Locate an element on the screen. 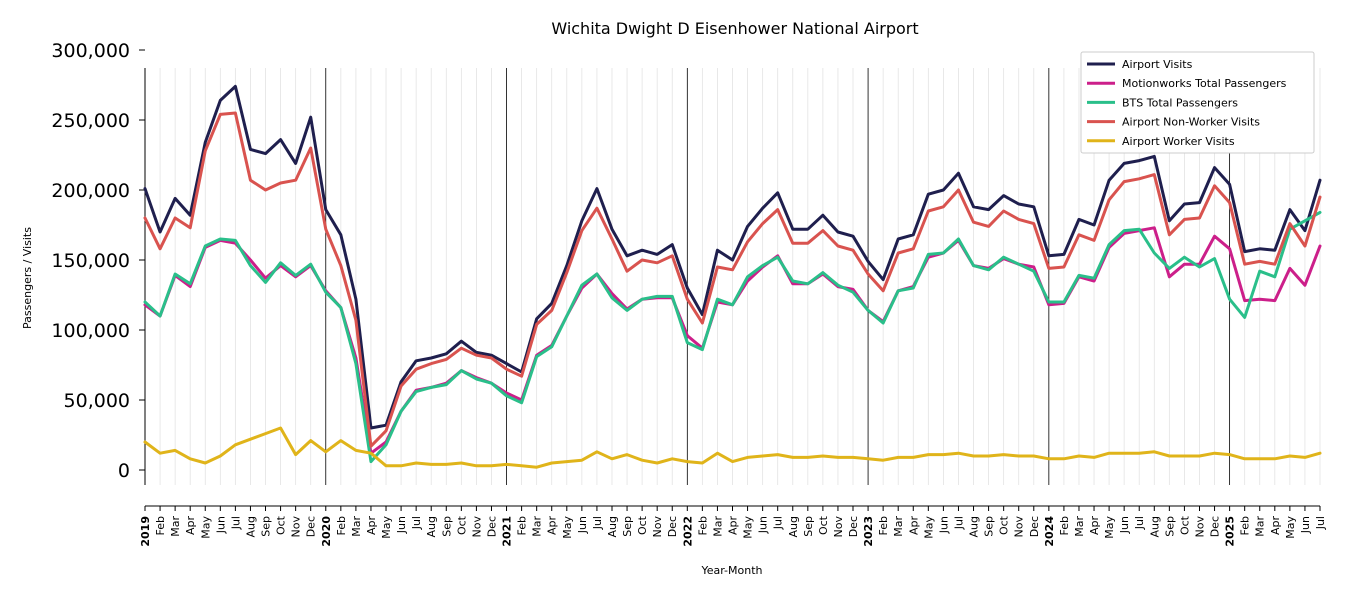 The width and height of the screenshot is (1350, 600). y-tick-label: 50,000 is located at coordinates (97, 401).